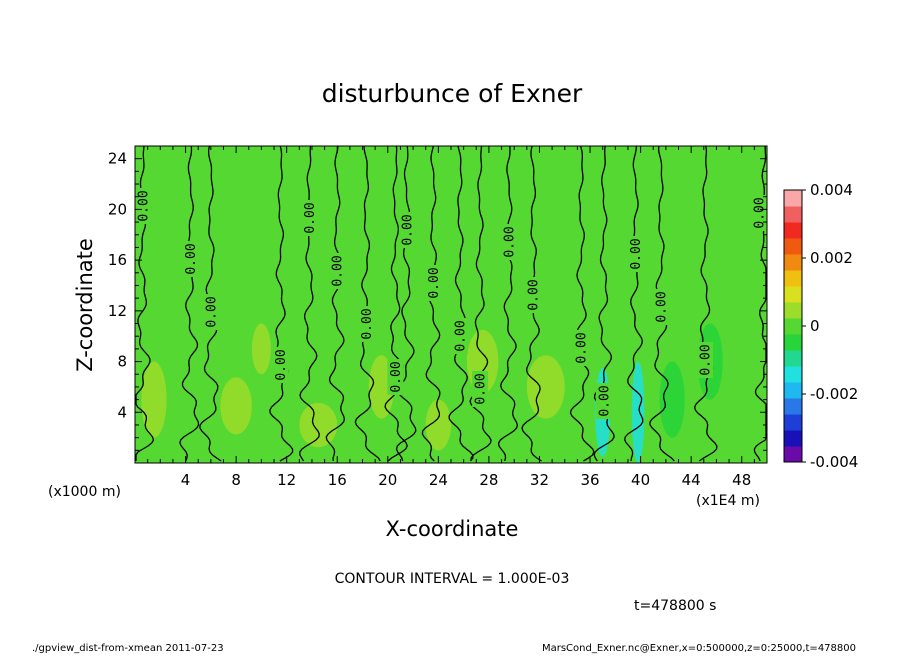  I want to click on x-tick-label-8: 36, so click(589, 480).